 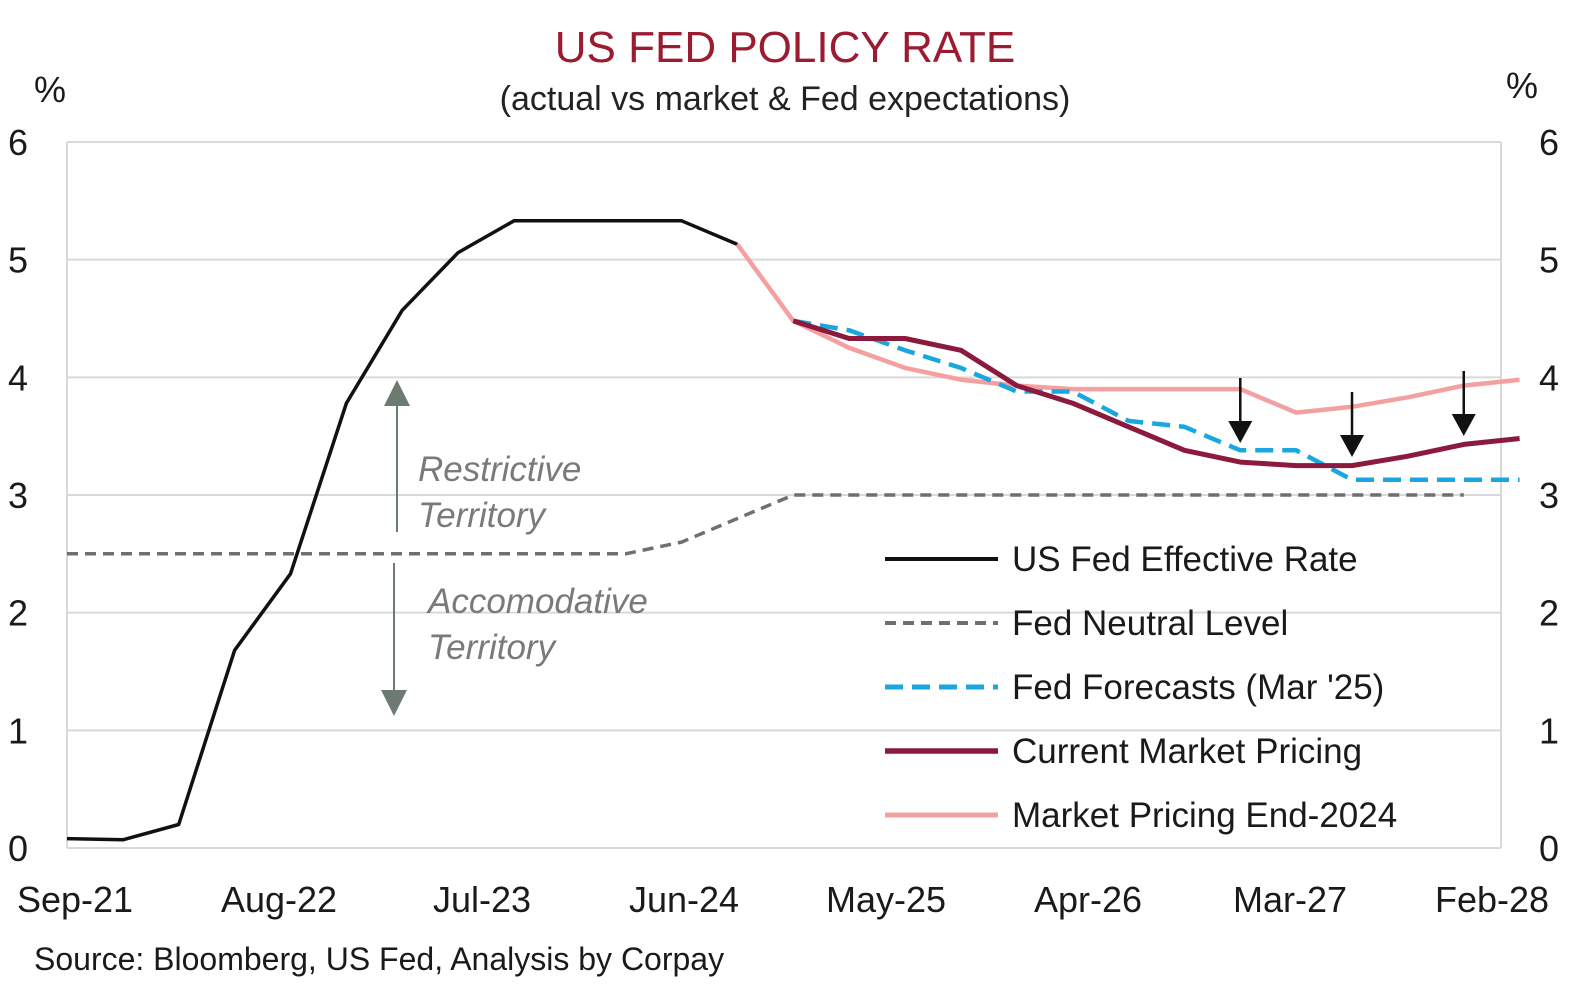 What do you see at coordinates (785, 47) in the screenshot?
I see `chart-title: US FED POLICY RATE` at bounding box center [785, 47].